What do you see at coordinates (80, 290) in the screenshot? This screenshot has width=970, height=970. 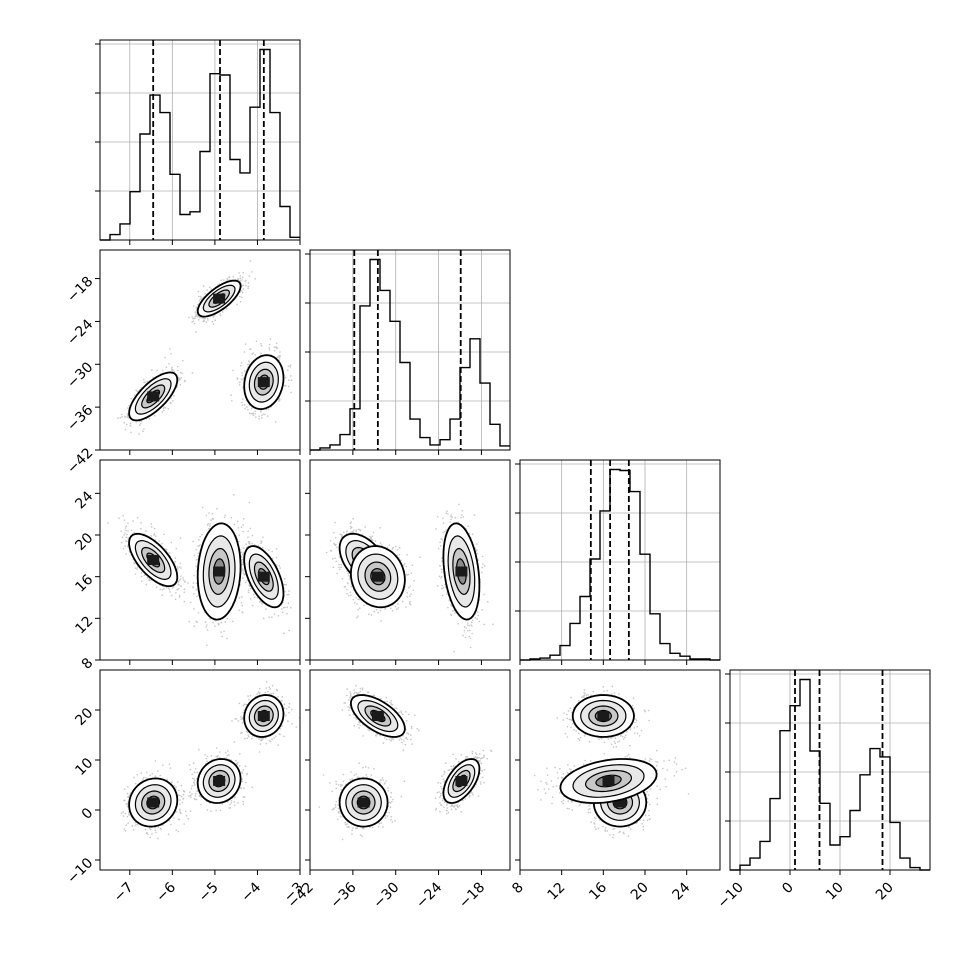 I see `y-tick-label: −18` at bounding box center [80, 290].